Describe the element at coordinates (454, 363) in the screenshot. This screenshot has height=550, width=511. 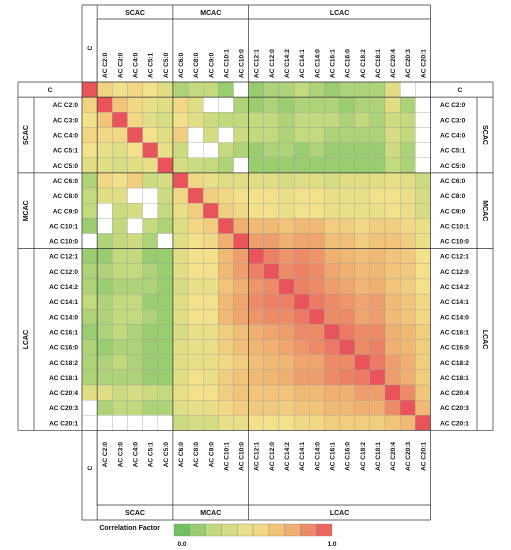
I see `row-label-right: AC C18:2` at that location.